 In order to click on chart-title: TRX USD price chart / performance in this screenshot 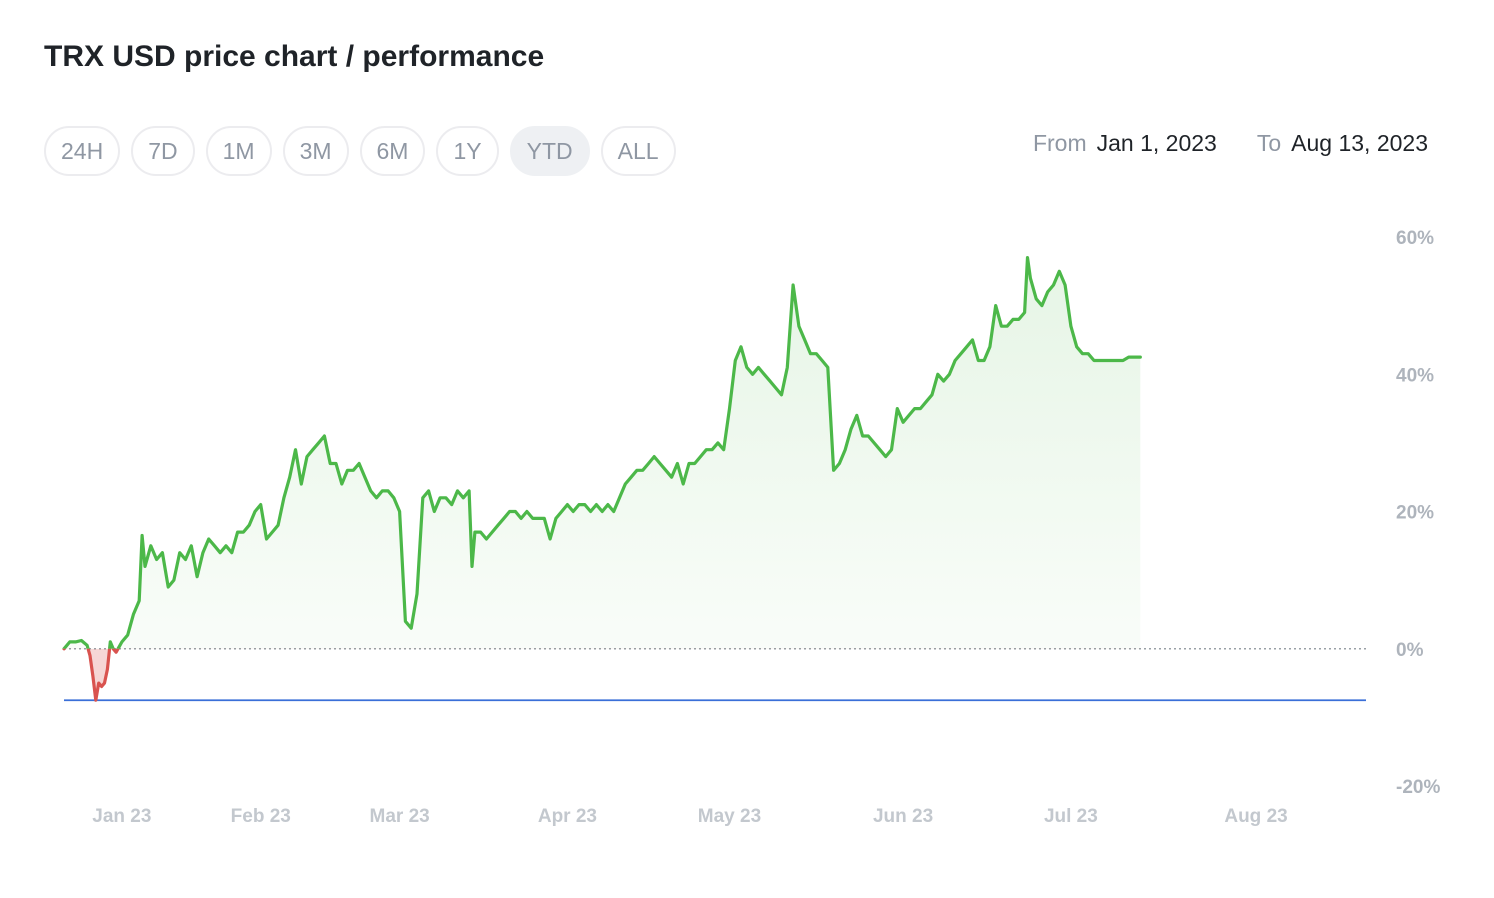, I will do `click(294, 56)`.